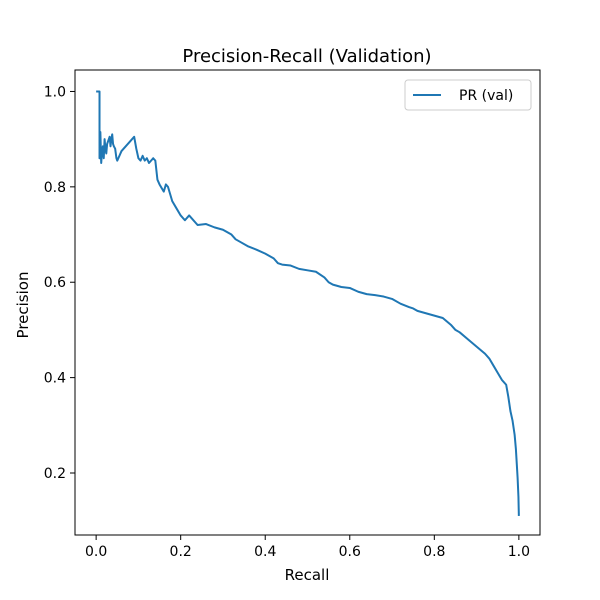  I want to click on y-tick-label: 0.8, so click(55, 188).